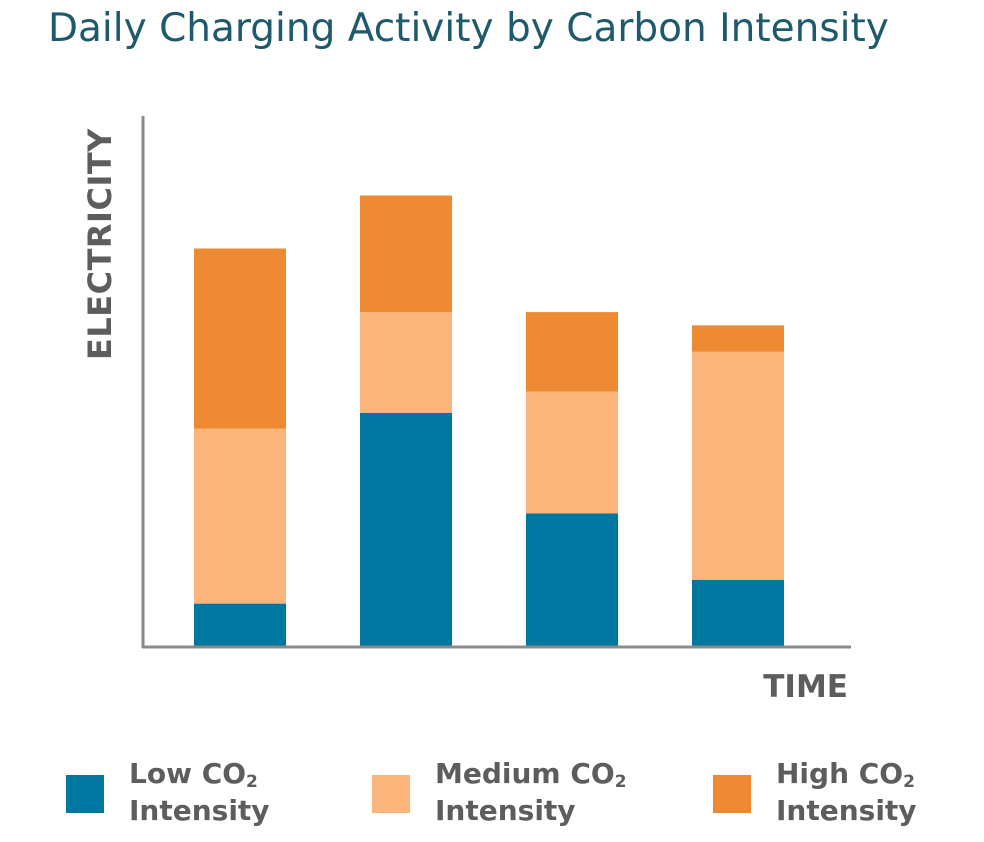 Image resolution: width=984 pixels, height=842 pixels. I want to click on legend-label-low: Low CO2 Intensity, so click(199, 792).